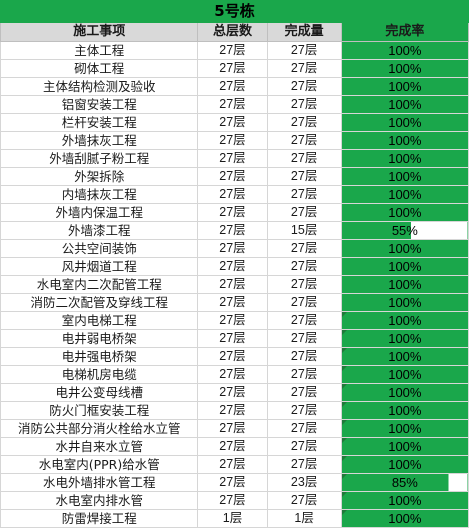 This screenshot has width=470, height=529. What do you see at coordinates (405, 230) in the screenshot?
I see `cell-rate: 55%` at bounding box center [405, 230].